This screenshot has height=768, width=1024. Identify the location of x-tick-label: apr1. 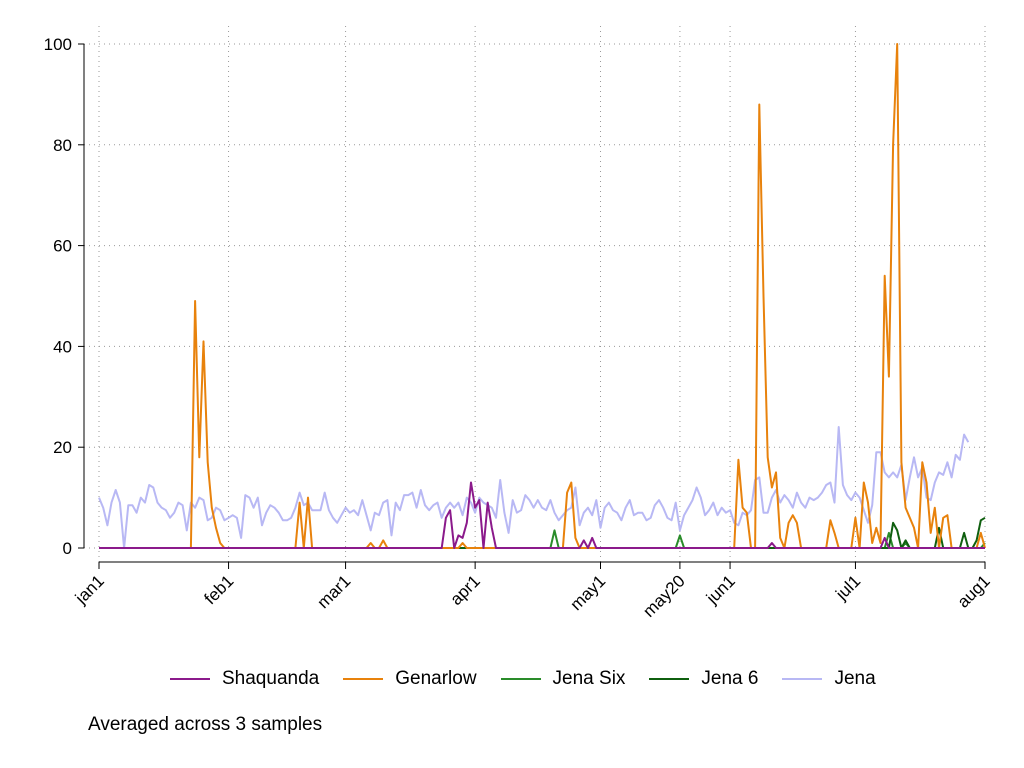
(464, 589).